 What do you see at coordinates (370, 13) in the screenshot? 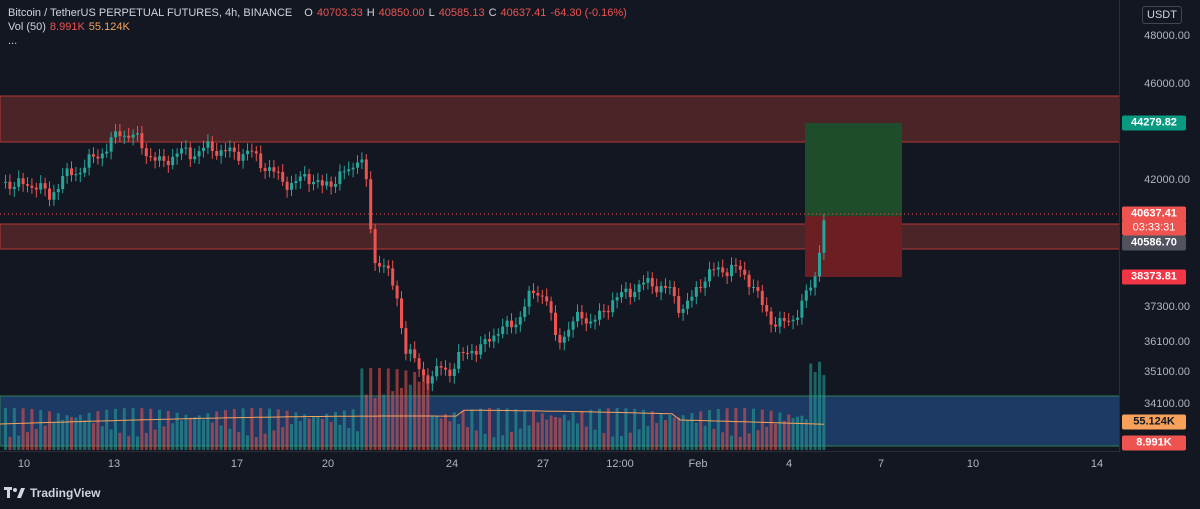
I see `high-label: H` at bounding box center [370, 13].